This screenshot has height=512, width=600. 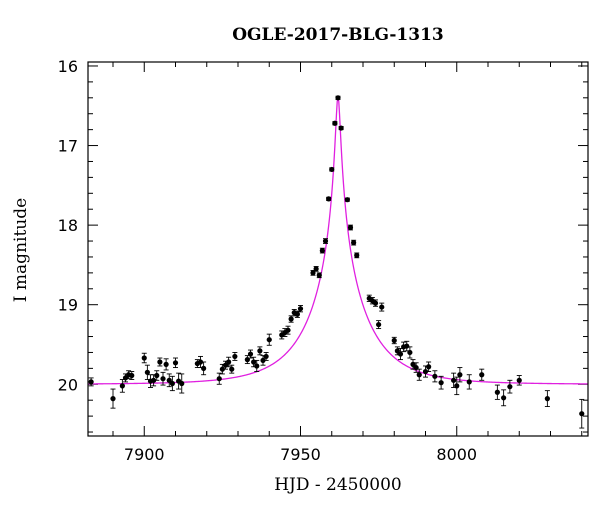 What do you see at coordinates (456, 454) in the screenshot?
I see `x-tick-label: 8000` at bounding box center [456, 454].